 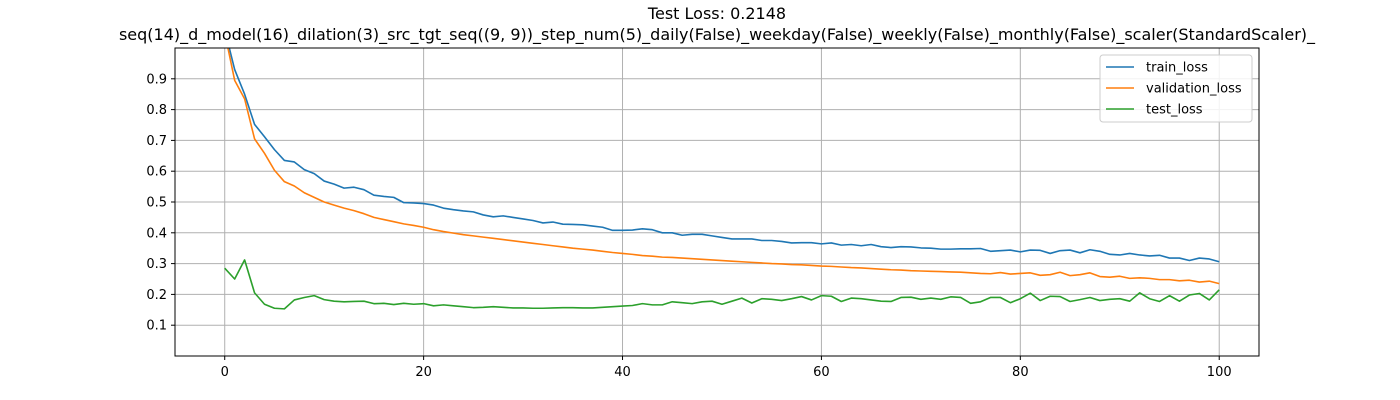 What do you see at coordinates (423, 372) in the screenshot?
I see `x-tick-label: 20` at bounding box center [423, 372].